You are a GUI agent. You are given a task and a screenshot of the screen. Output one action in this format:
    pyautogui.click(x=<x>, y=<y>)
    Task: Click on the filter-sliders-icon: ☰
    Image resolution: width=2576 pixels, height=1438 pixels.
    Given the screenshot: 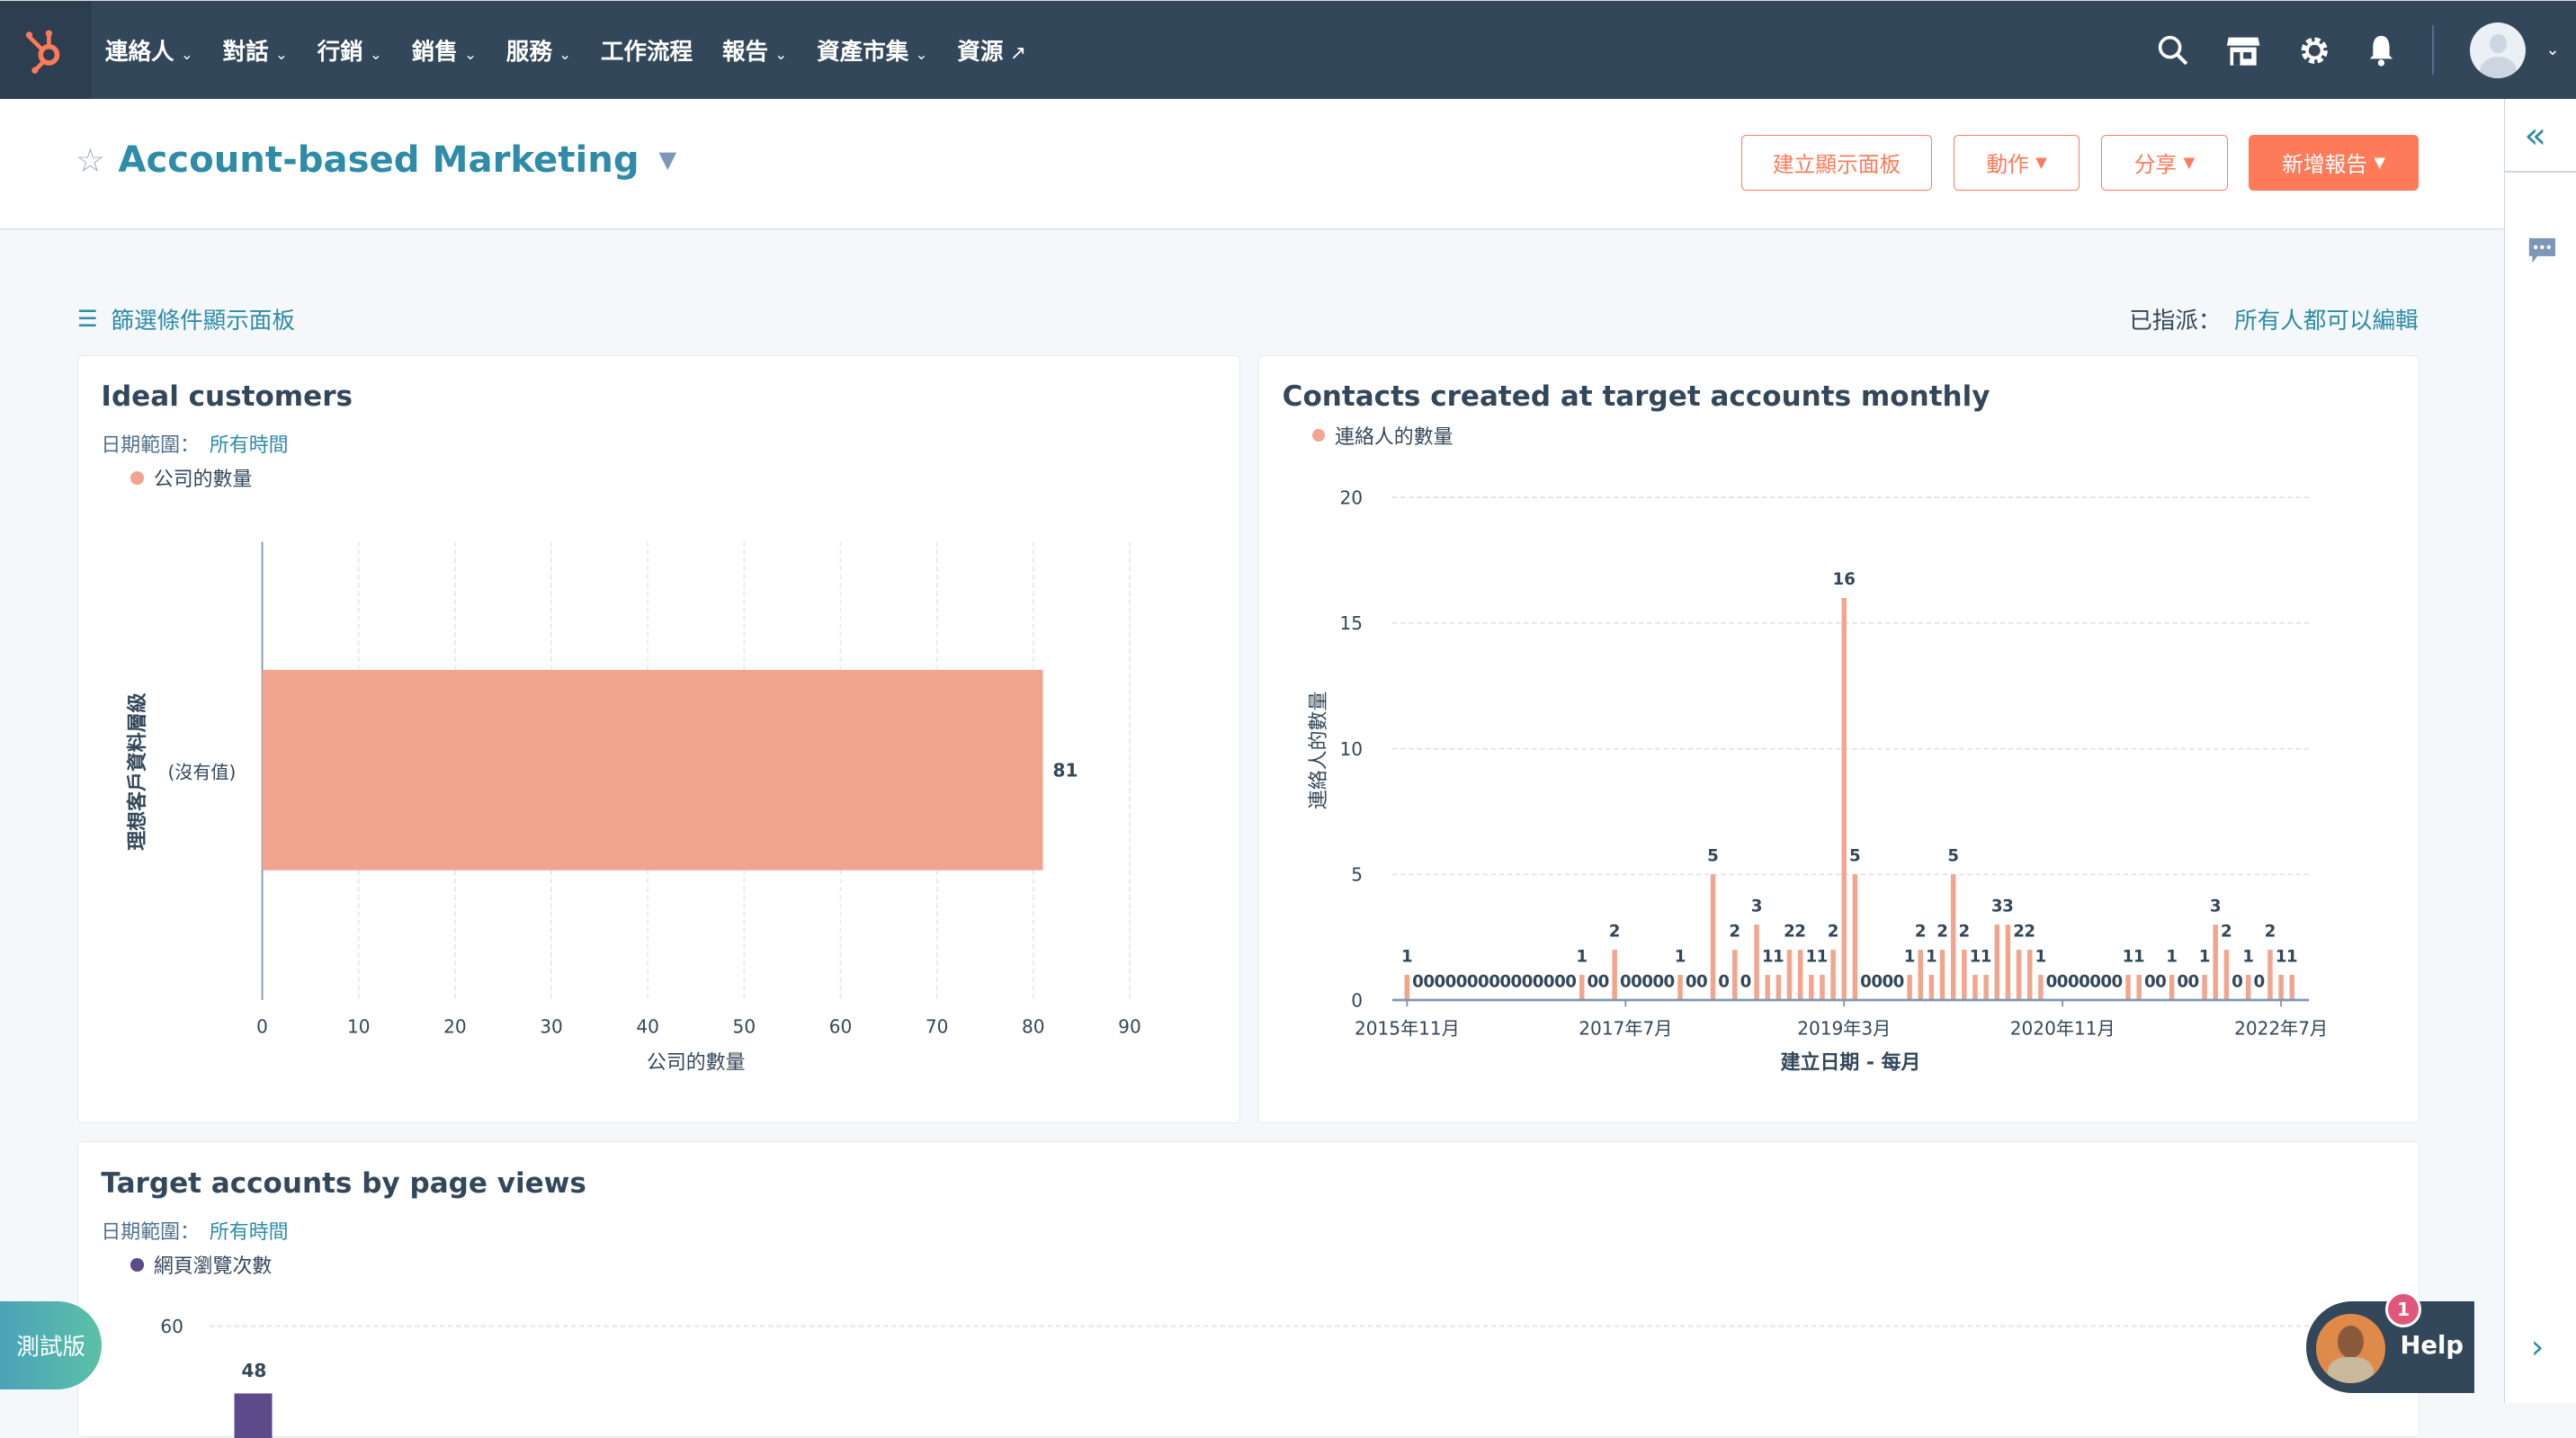 What is the action you would take?
    pyautogui.click(x=87, y=319)
    